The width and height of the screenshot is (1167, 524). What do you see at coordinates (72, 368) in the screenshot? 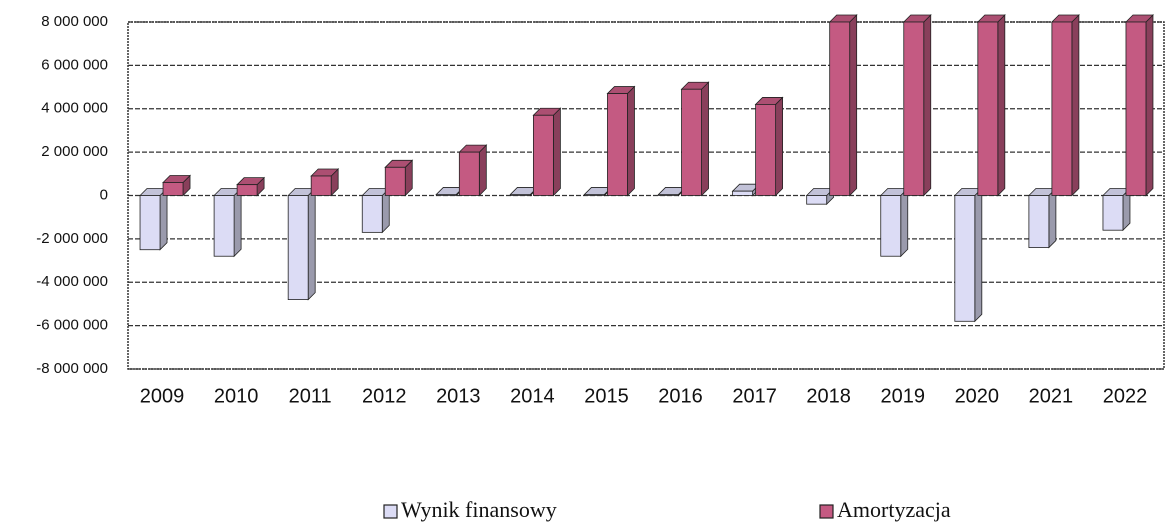
I see `y-tick-label: -8 000 000` at bounding box center [72, 368].